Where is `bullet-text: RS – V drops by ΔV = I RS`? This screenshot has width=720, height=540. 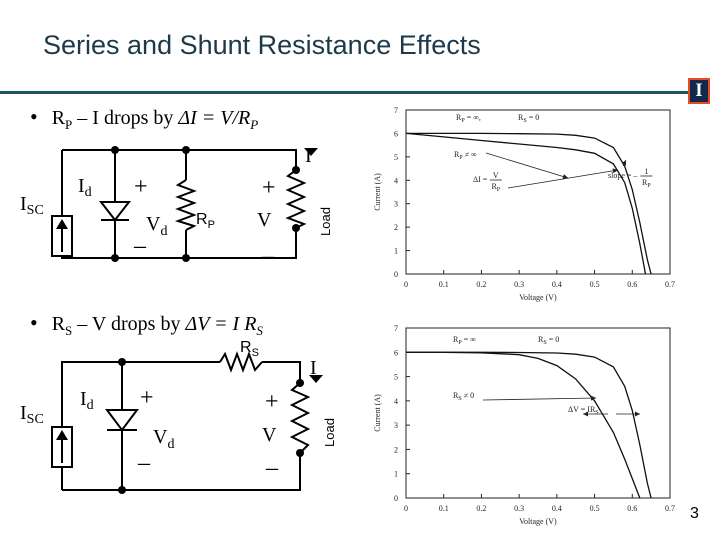 bullet-text: RS – V drops by ΔV = I RS is located at coordinates (157, 325).